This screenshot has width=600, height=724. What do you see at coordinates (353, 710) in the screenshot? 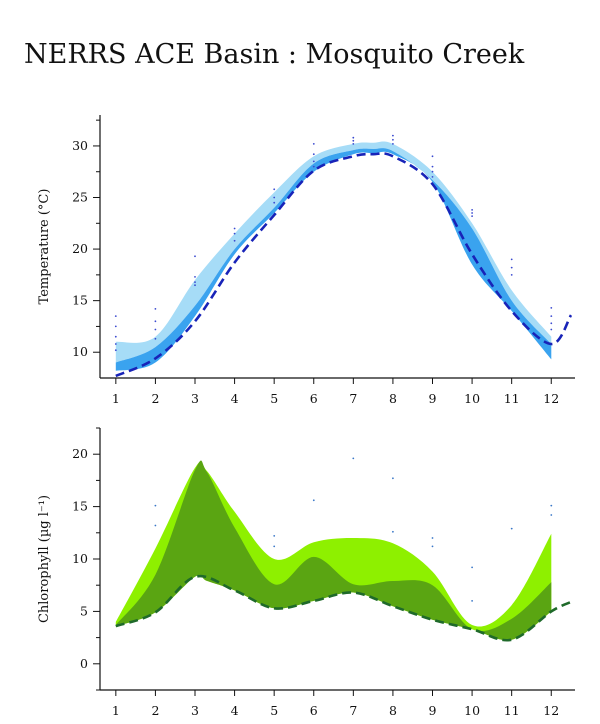
I see `chlorophyll-x-tick-label: 7` at bounding box center [353, 710].